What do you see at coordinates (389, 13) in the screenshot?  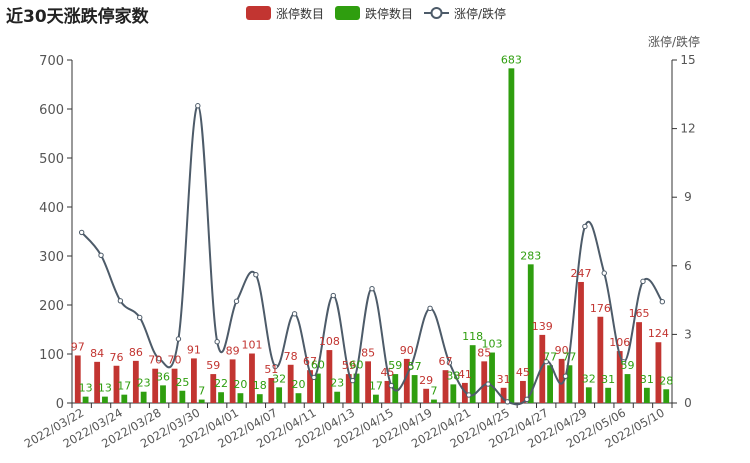 I see `legend-label: 跌停数目` at bounding box center [389, 13].